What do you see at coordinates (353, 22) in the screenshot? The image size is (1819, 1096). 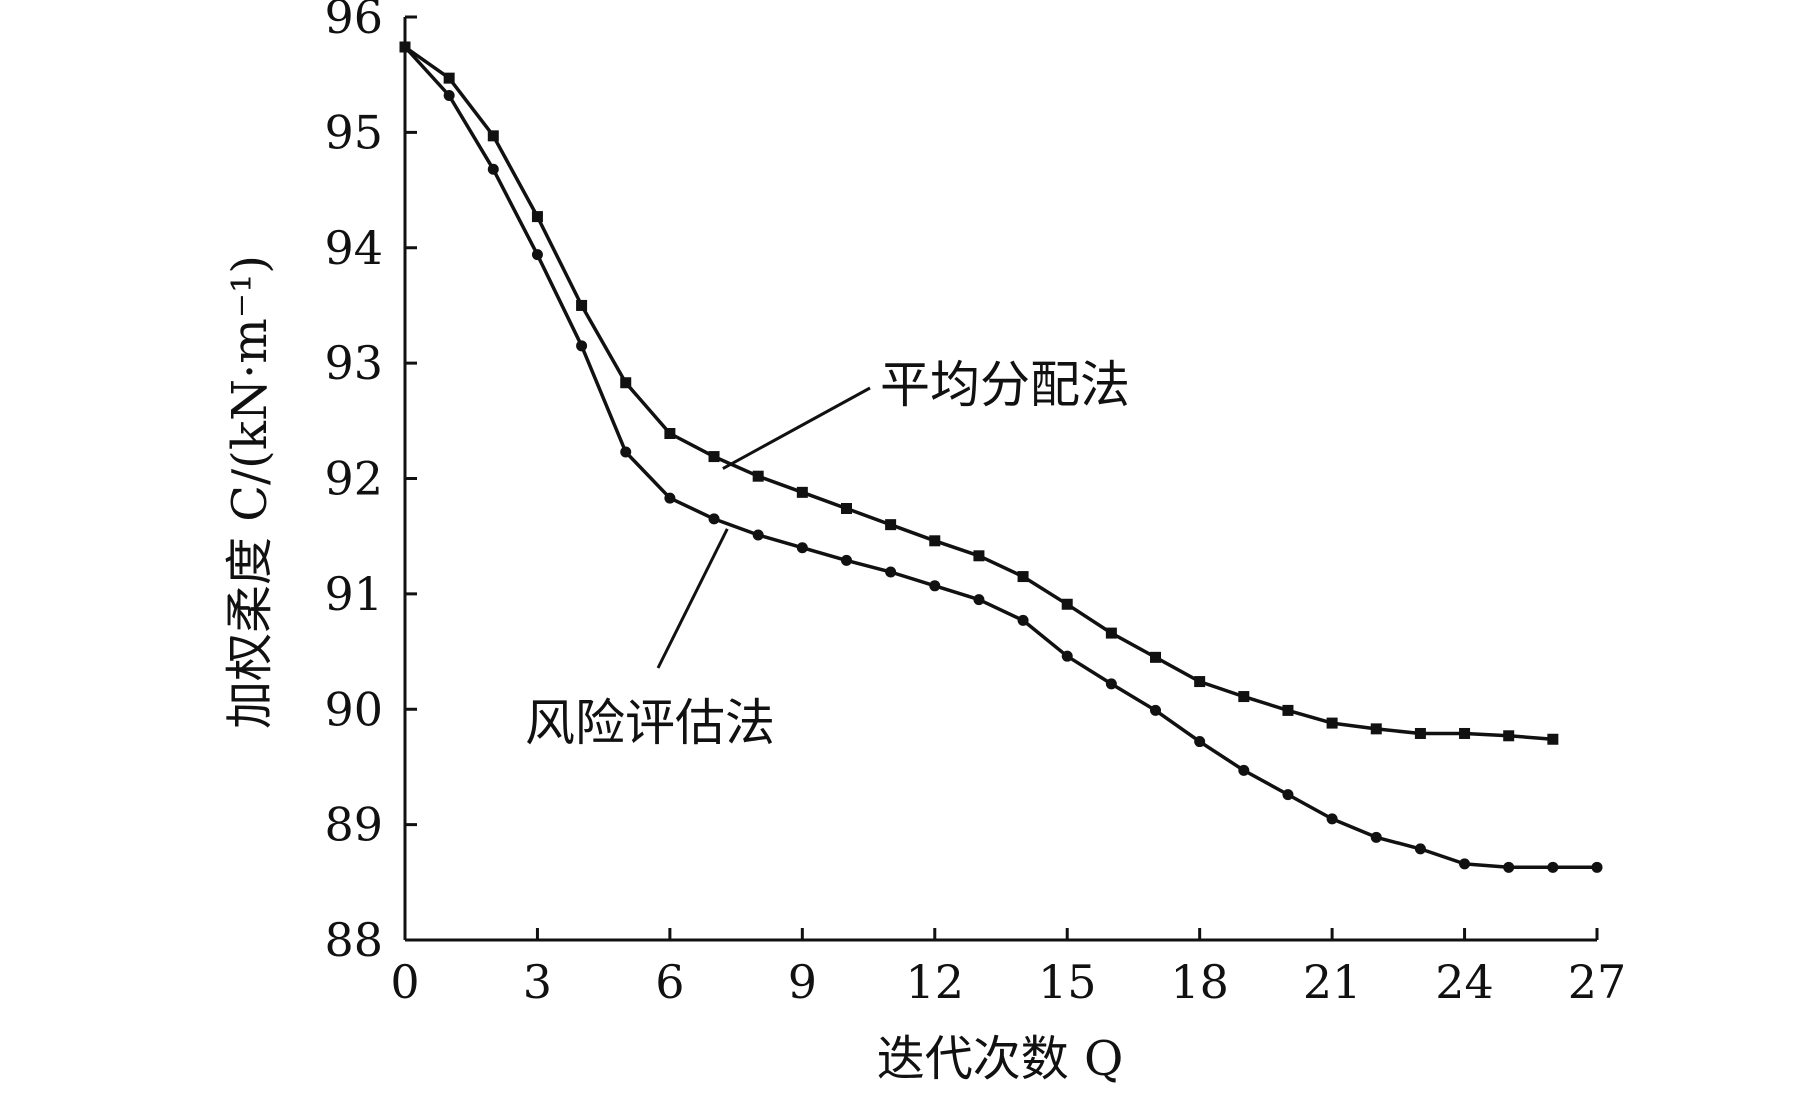 I see `y-tick-label: 96` at bounding box center [353, 22].